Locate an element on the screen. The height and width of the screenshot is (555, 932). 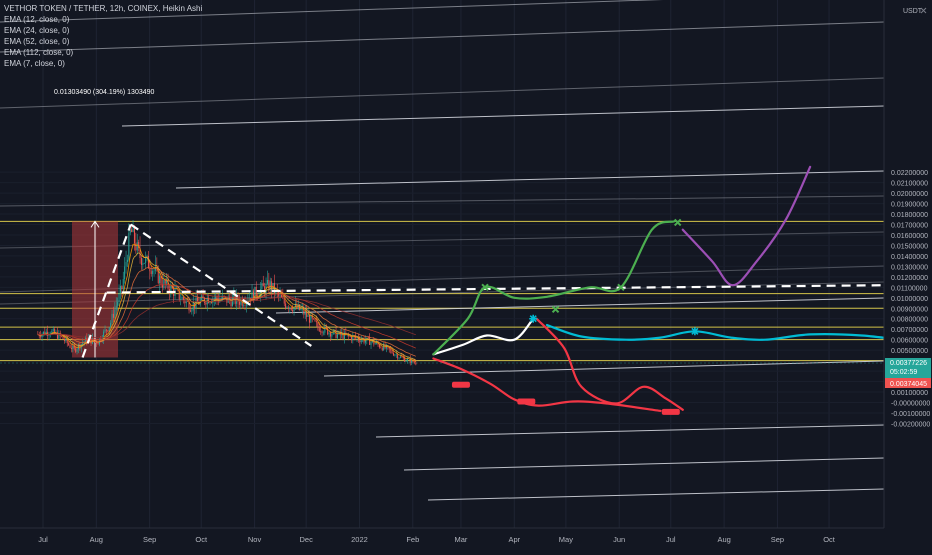
price-badges: 0.00377226 05:02:59 0.00374045 is located at coordinates (465, 373).